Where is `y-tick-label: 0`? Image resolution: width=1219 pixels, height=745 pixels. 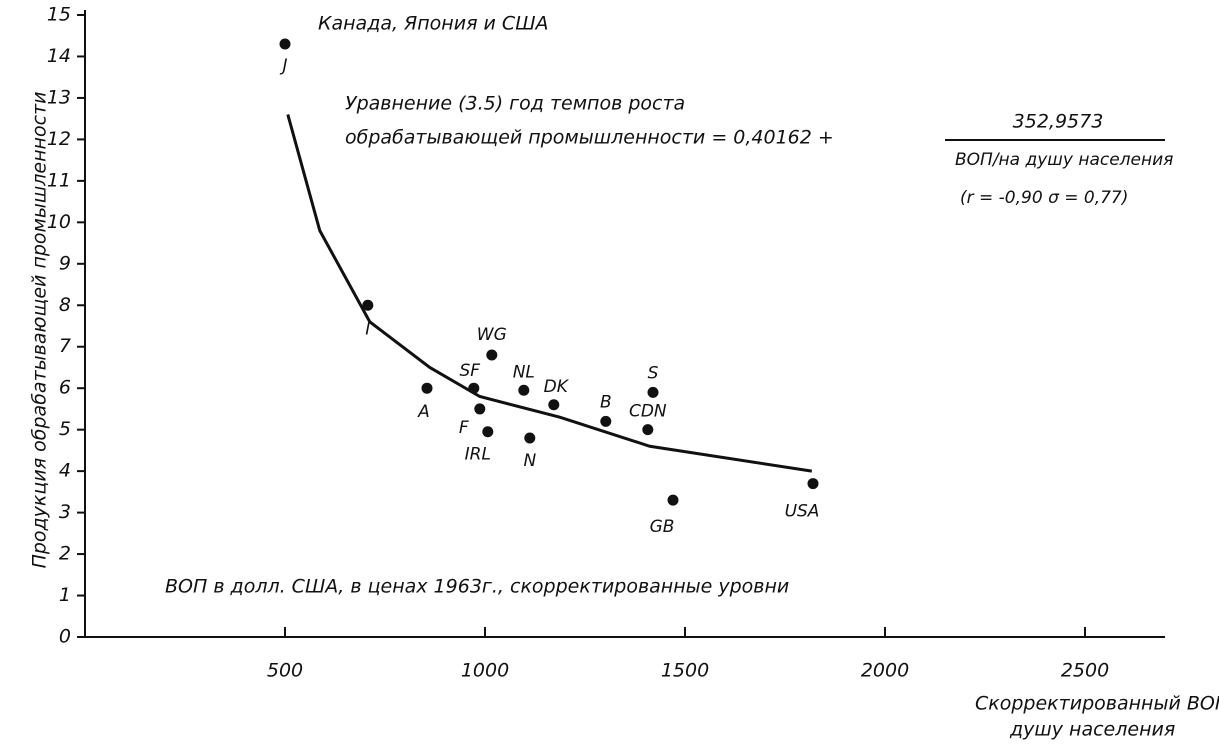 y-tick-label: 0 is located at coordinates (65, 637).